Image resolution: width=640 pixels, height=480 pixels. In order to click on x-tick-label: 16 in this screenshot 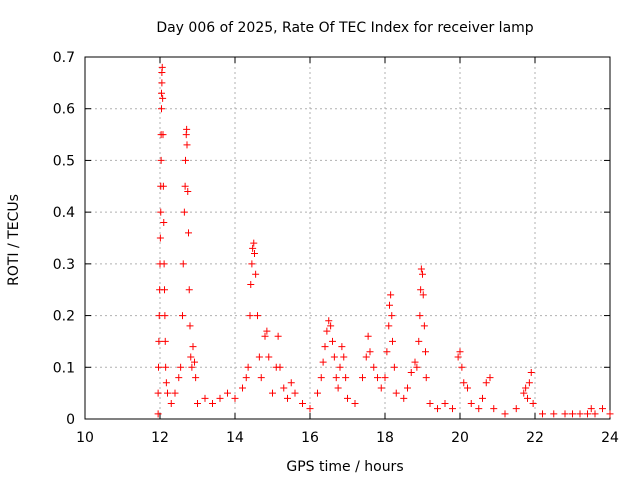, I will do `click(310, 438)`.